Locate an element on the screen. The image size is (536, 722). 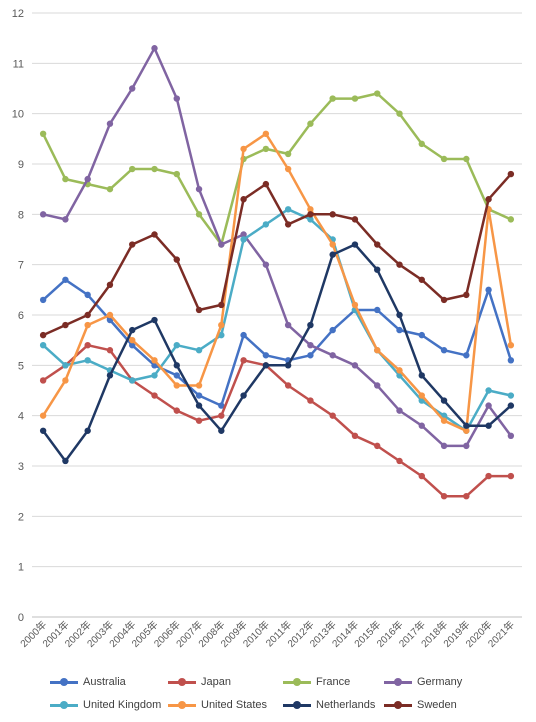
y-tick-label: 9 is located at coordinates (21, 165).